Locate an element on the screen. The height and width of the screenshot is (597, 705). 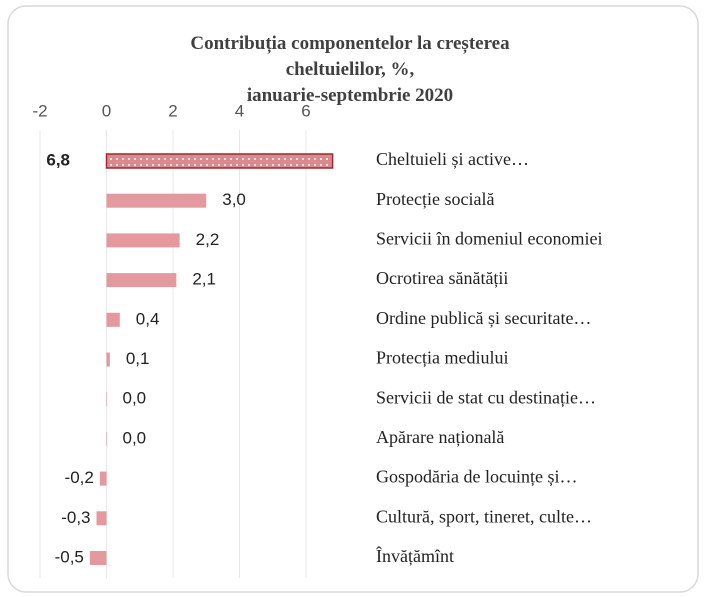
value-label: 2,2 is located at coordinates (208, 239).